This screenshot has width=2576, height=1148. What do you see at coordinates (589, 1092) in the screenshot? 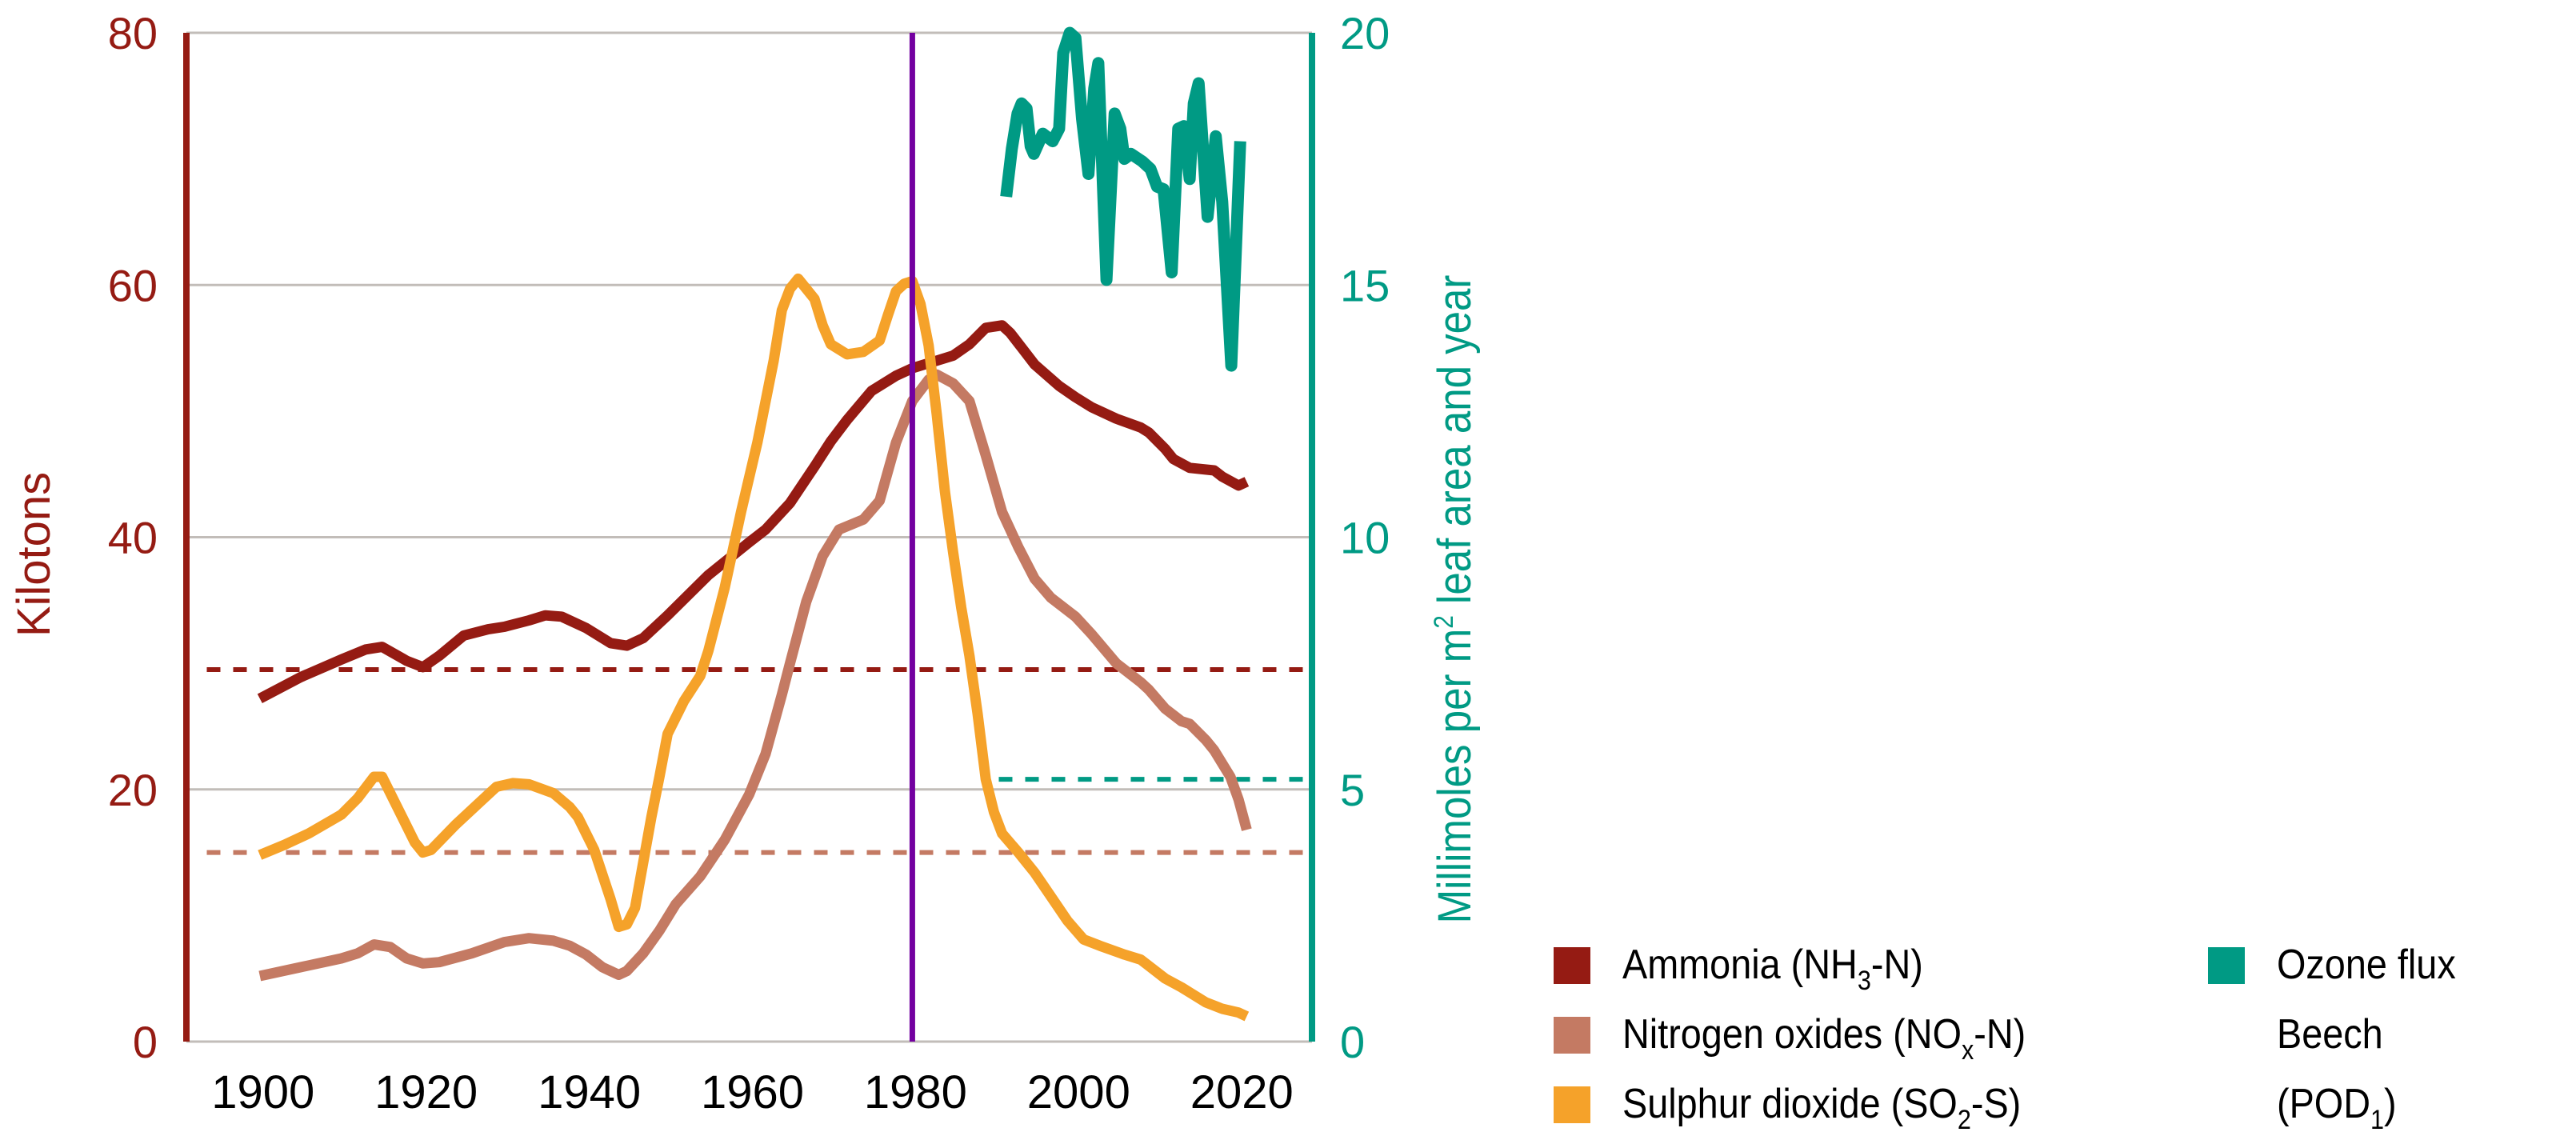
I see `x-tick-label: 1940` at bounding box center [589, 1092].